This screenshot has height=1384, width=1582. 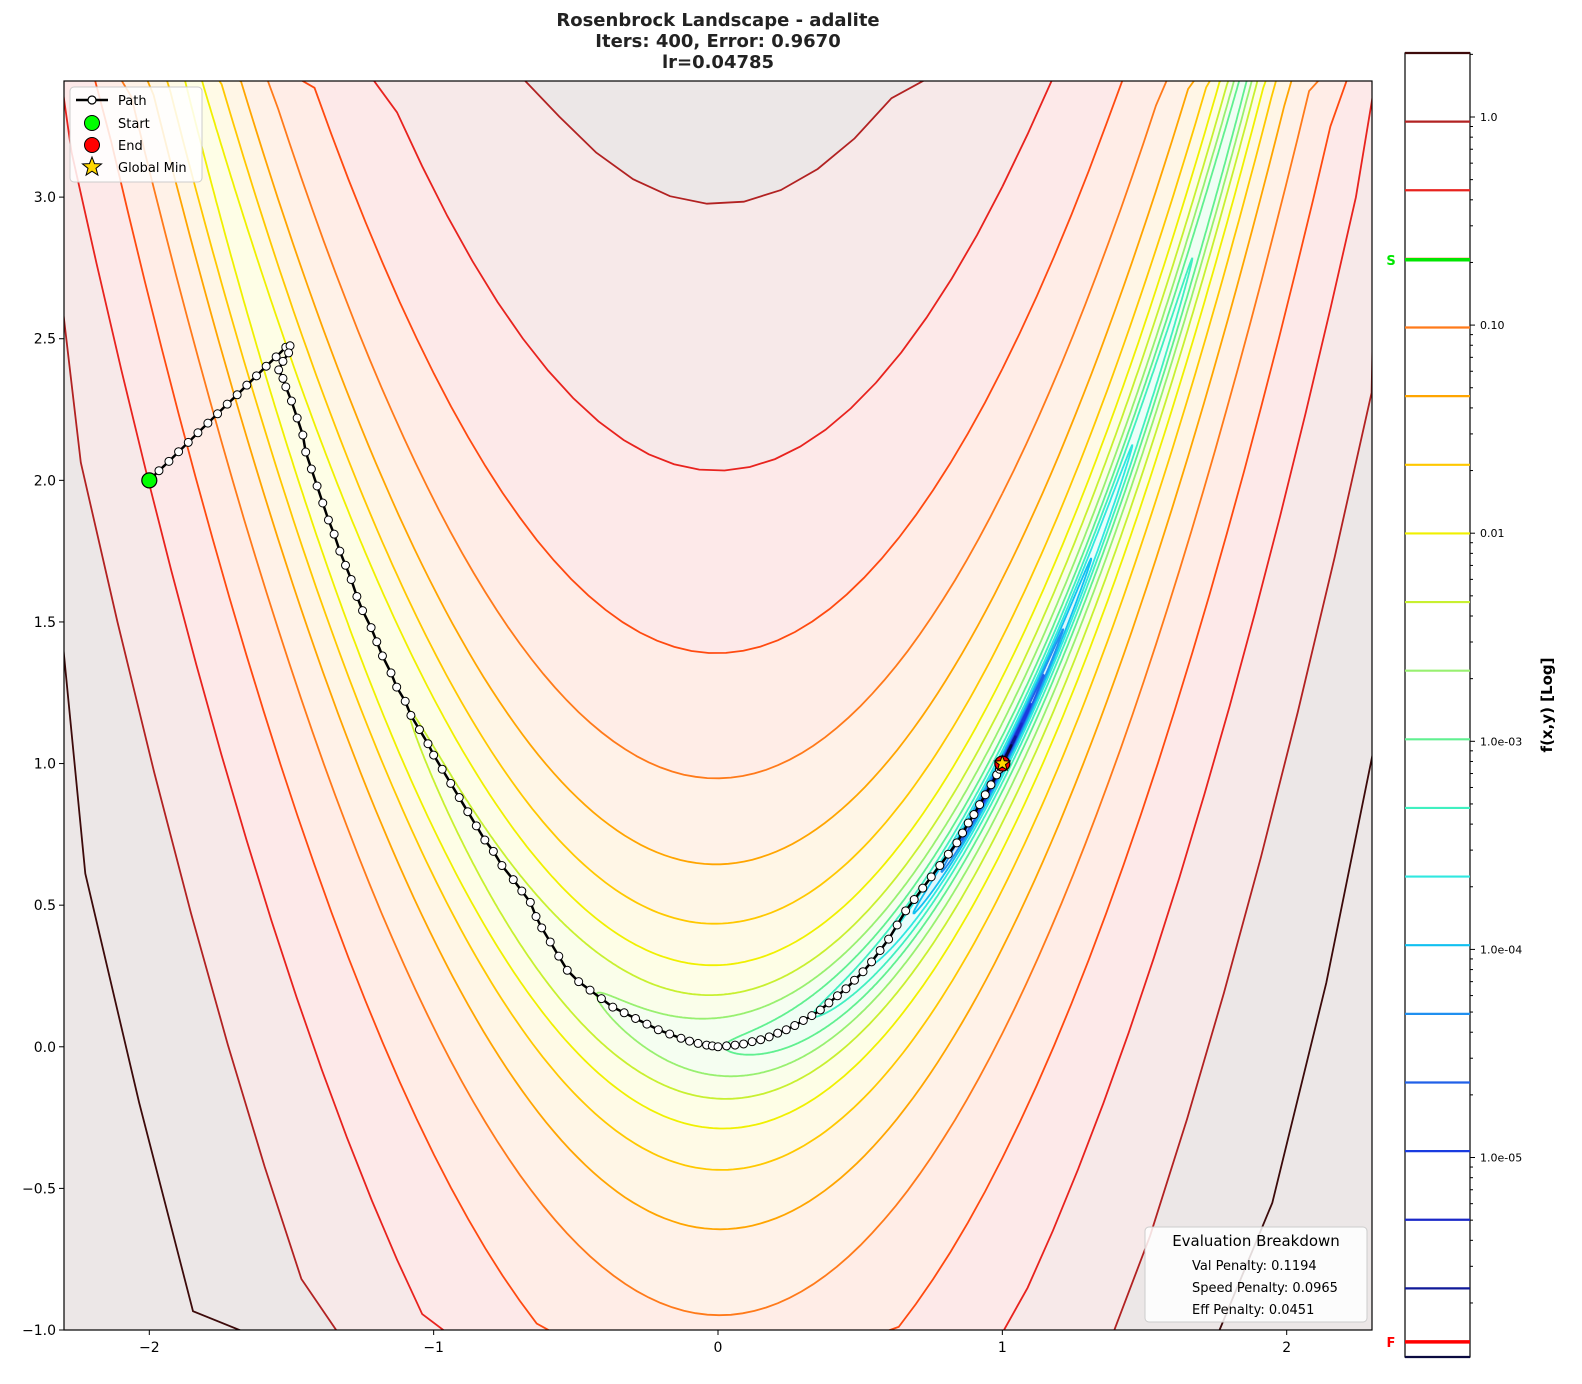 I want to click on legend-end-marker, so click(x=92, y=145).